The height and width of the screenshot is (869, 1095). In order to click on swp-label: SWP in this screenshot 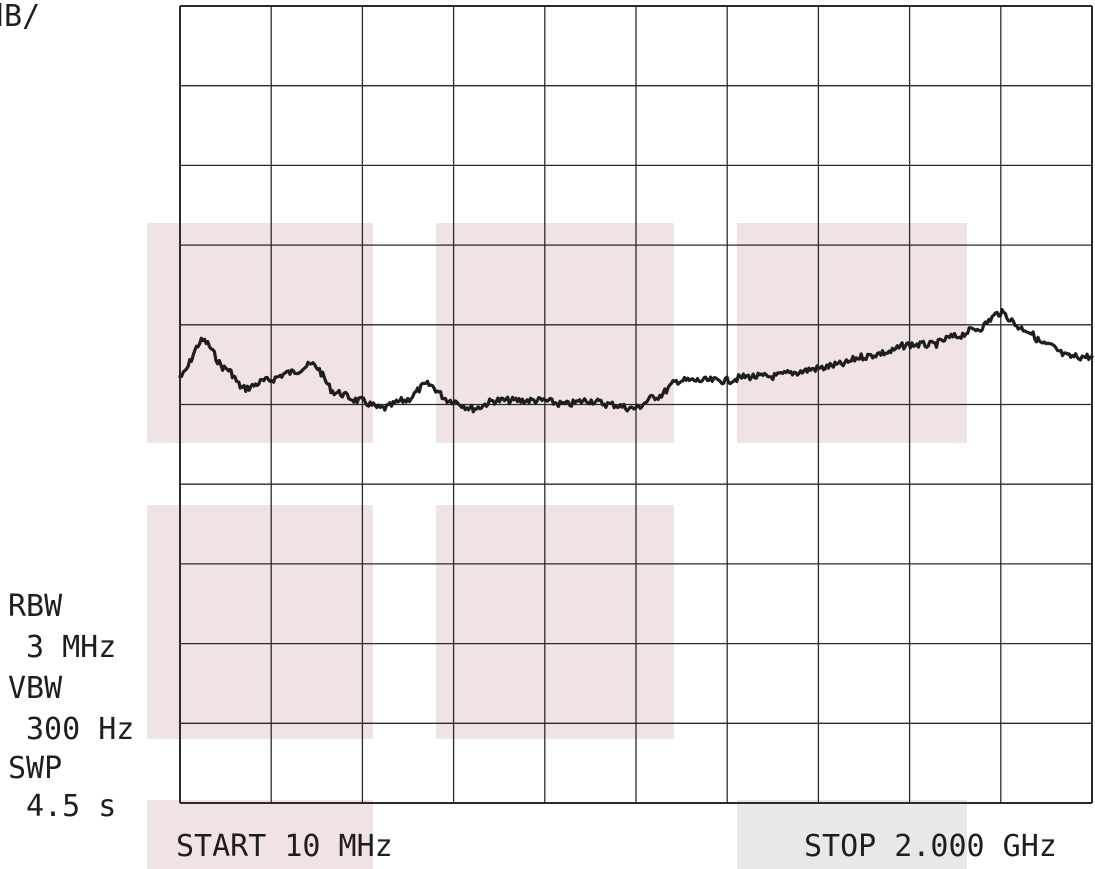, I will do `click(35, 768)`.